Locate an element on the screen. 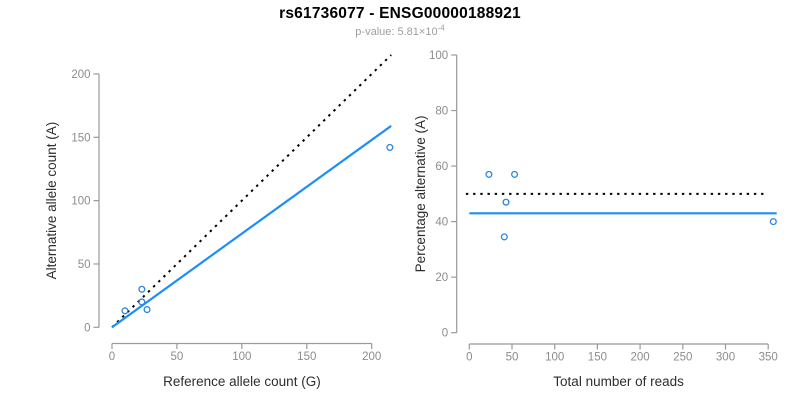  y-tick-label: 80 is located at coordinates (441, 112).